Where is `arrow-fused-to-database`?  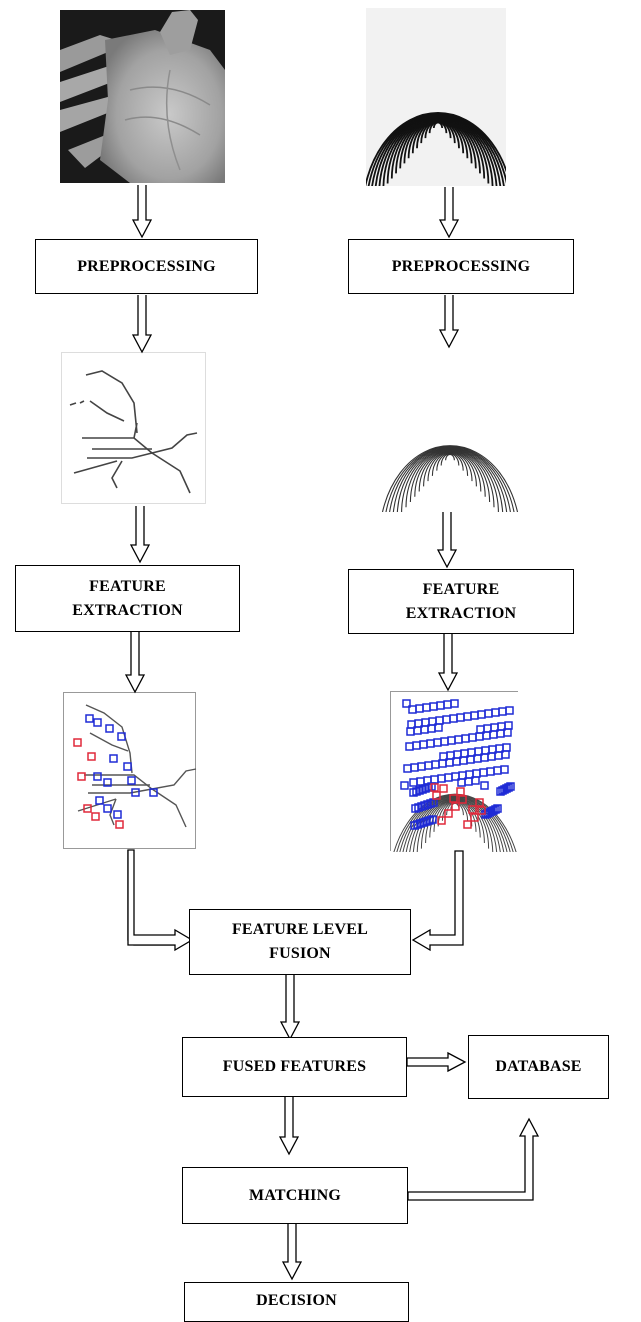 arrow-fused-to-database is located at coordinates (436, 1062).